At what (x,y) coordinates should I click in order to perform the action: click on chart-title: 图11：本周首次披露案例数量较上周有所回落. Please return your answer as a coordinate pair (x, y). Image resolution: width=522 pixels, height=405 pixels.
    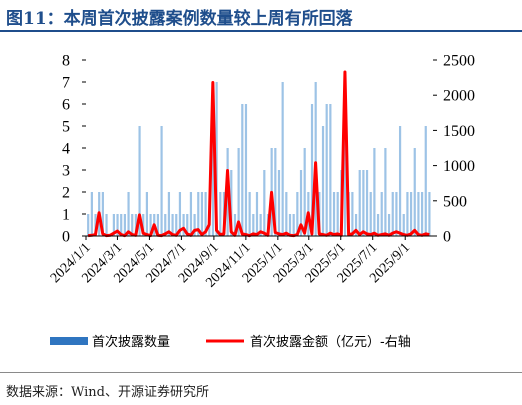
    Looking at the image, I should click on (179, 19).